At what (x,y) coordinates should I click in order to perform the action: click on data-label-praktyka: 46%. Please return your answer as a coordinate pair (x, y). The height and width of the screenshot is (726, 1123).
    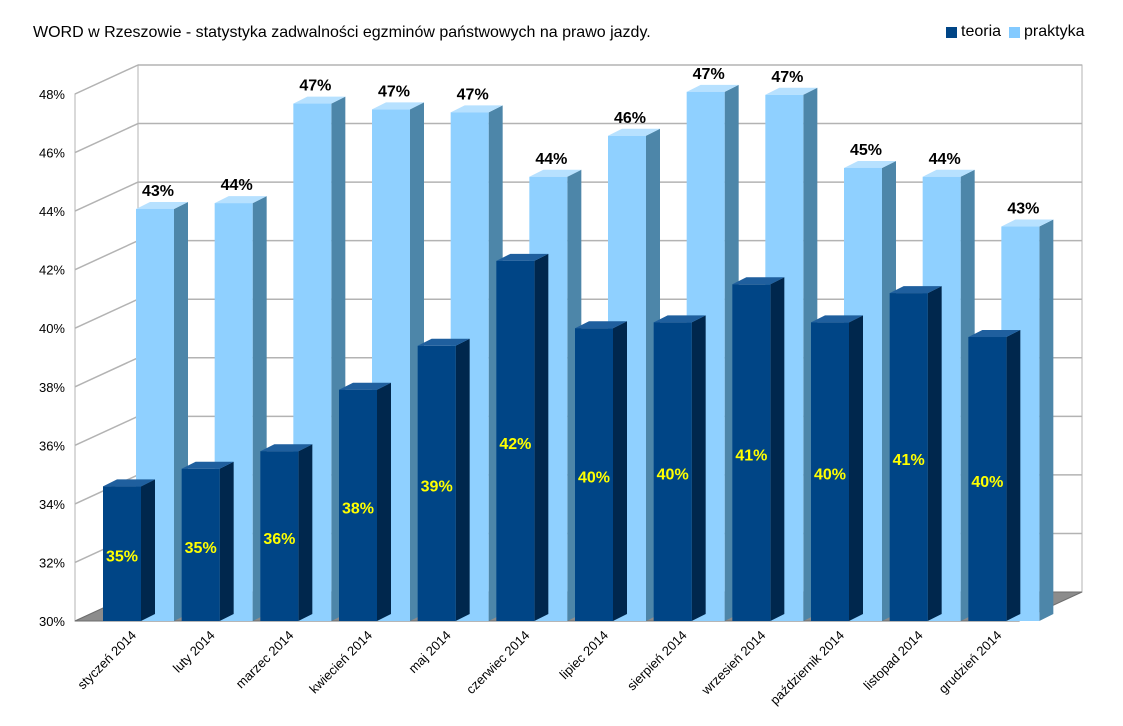
    Looking at the image, I should click on (630, 118).